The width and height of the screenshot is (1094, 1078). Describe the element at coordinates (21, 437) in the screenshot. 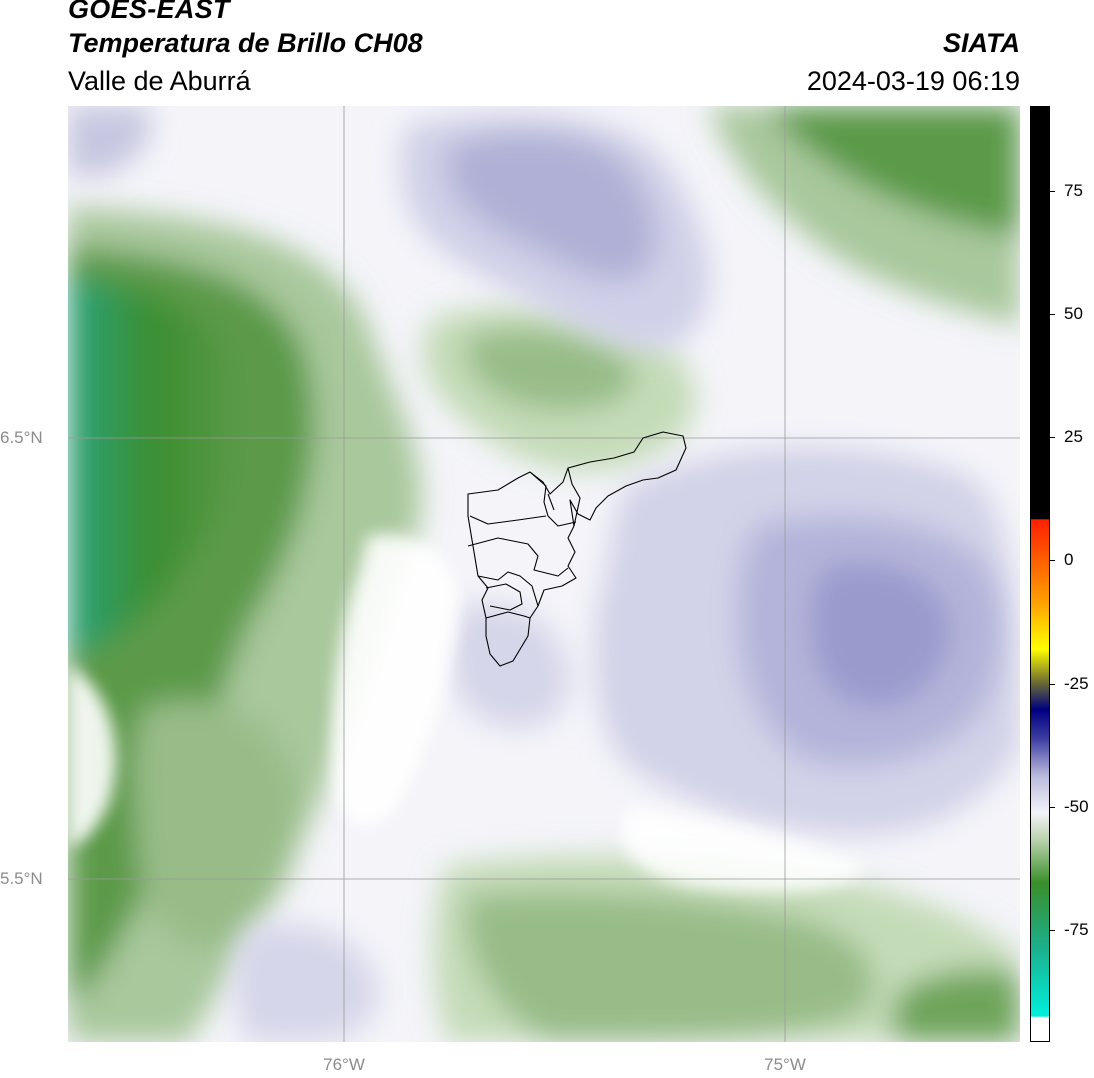

I see `lat-label-6-5n: 6.5°N` at that location.